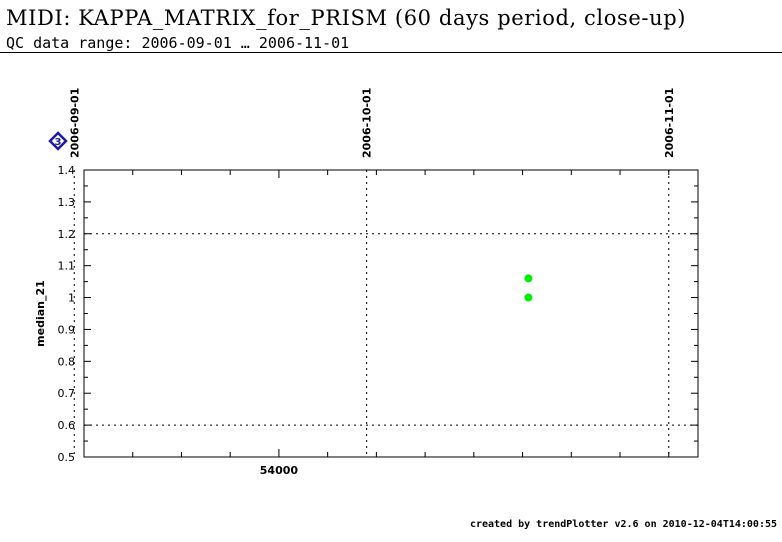 The width and height of the screenshot is (782, 542). I want to click on y-tick-label: 1.1, so click(67, 266).